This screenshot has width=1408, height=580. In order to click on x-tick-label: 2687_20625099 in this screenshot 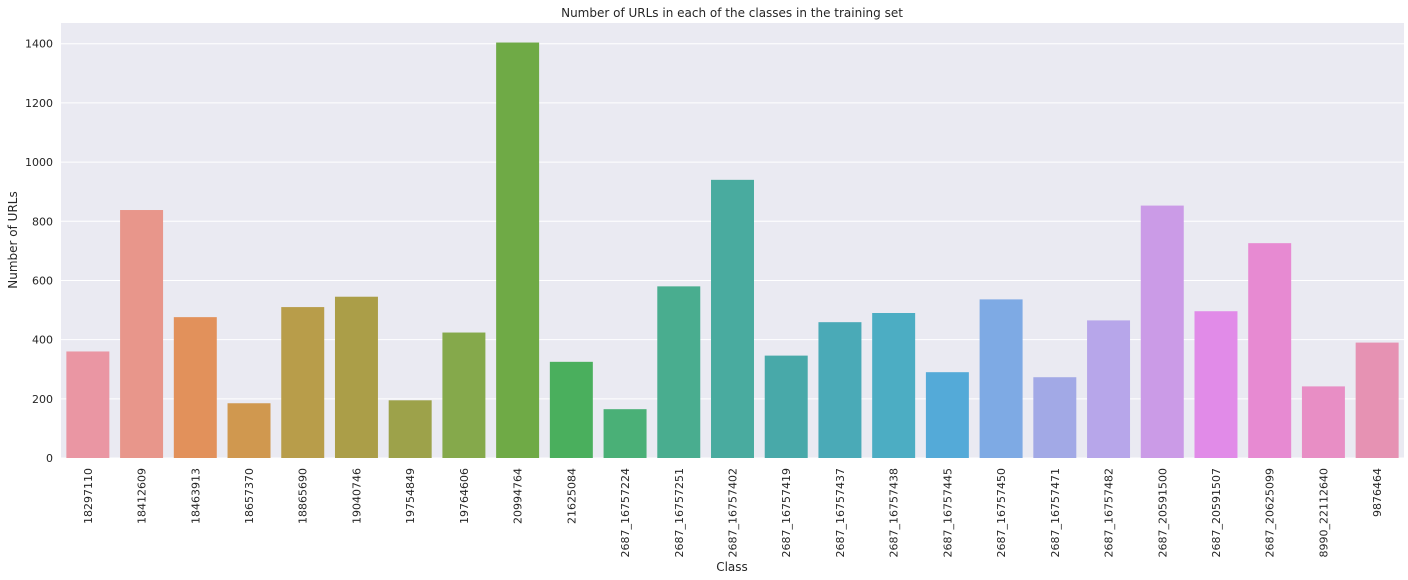, I will do `click(1270, 512)`.